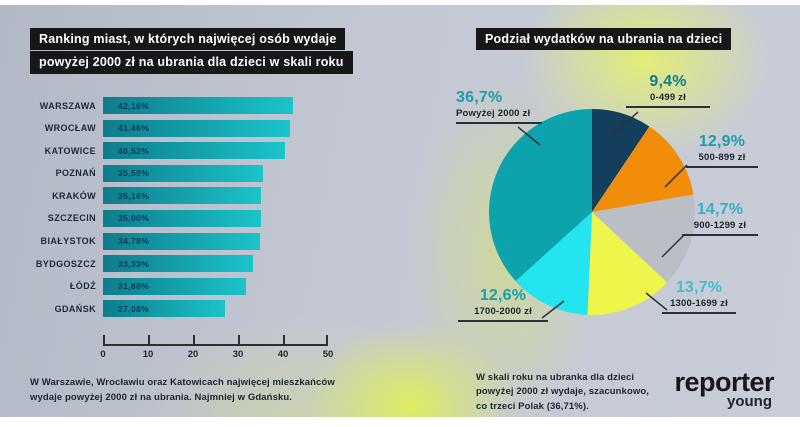 This screenshot has width=800, height=427. I want to click on bar: 42,16%, so click(198, 105).